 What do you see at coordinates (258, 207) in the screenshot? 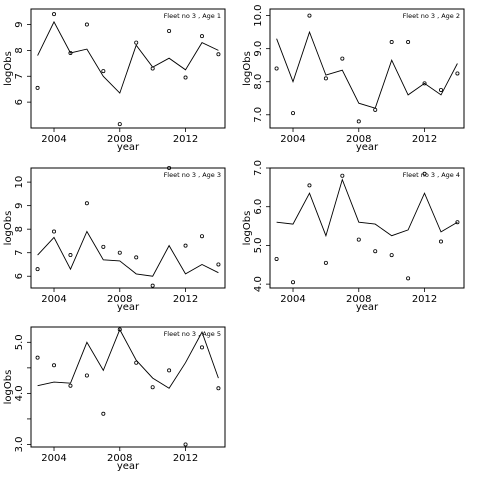
I see `y-tick-label: 6.0` at bounding box center [258, 207].